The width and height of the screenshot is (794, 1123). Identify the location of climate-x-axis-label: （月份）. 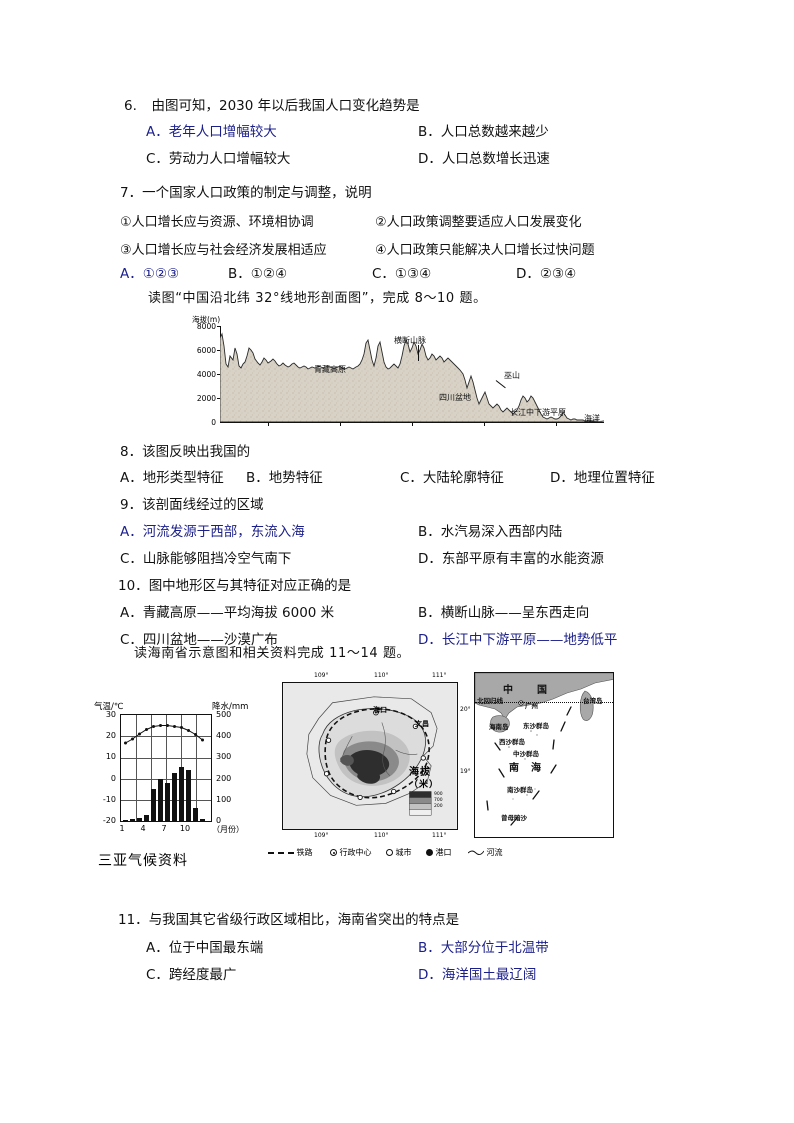
(228, 829).